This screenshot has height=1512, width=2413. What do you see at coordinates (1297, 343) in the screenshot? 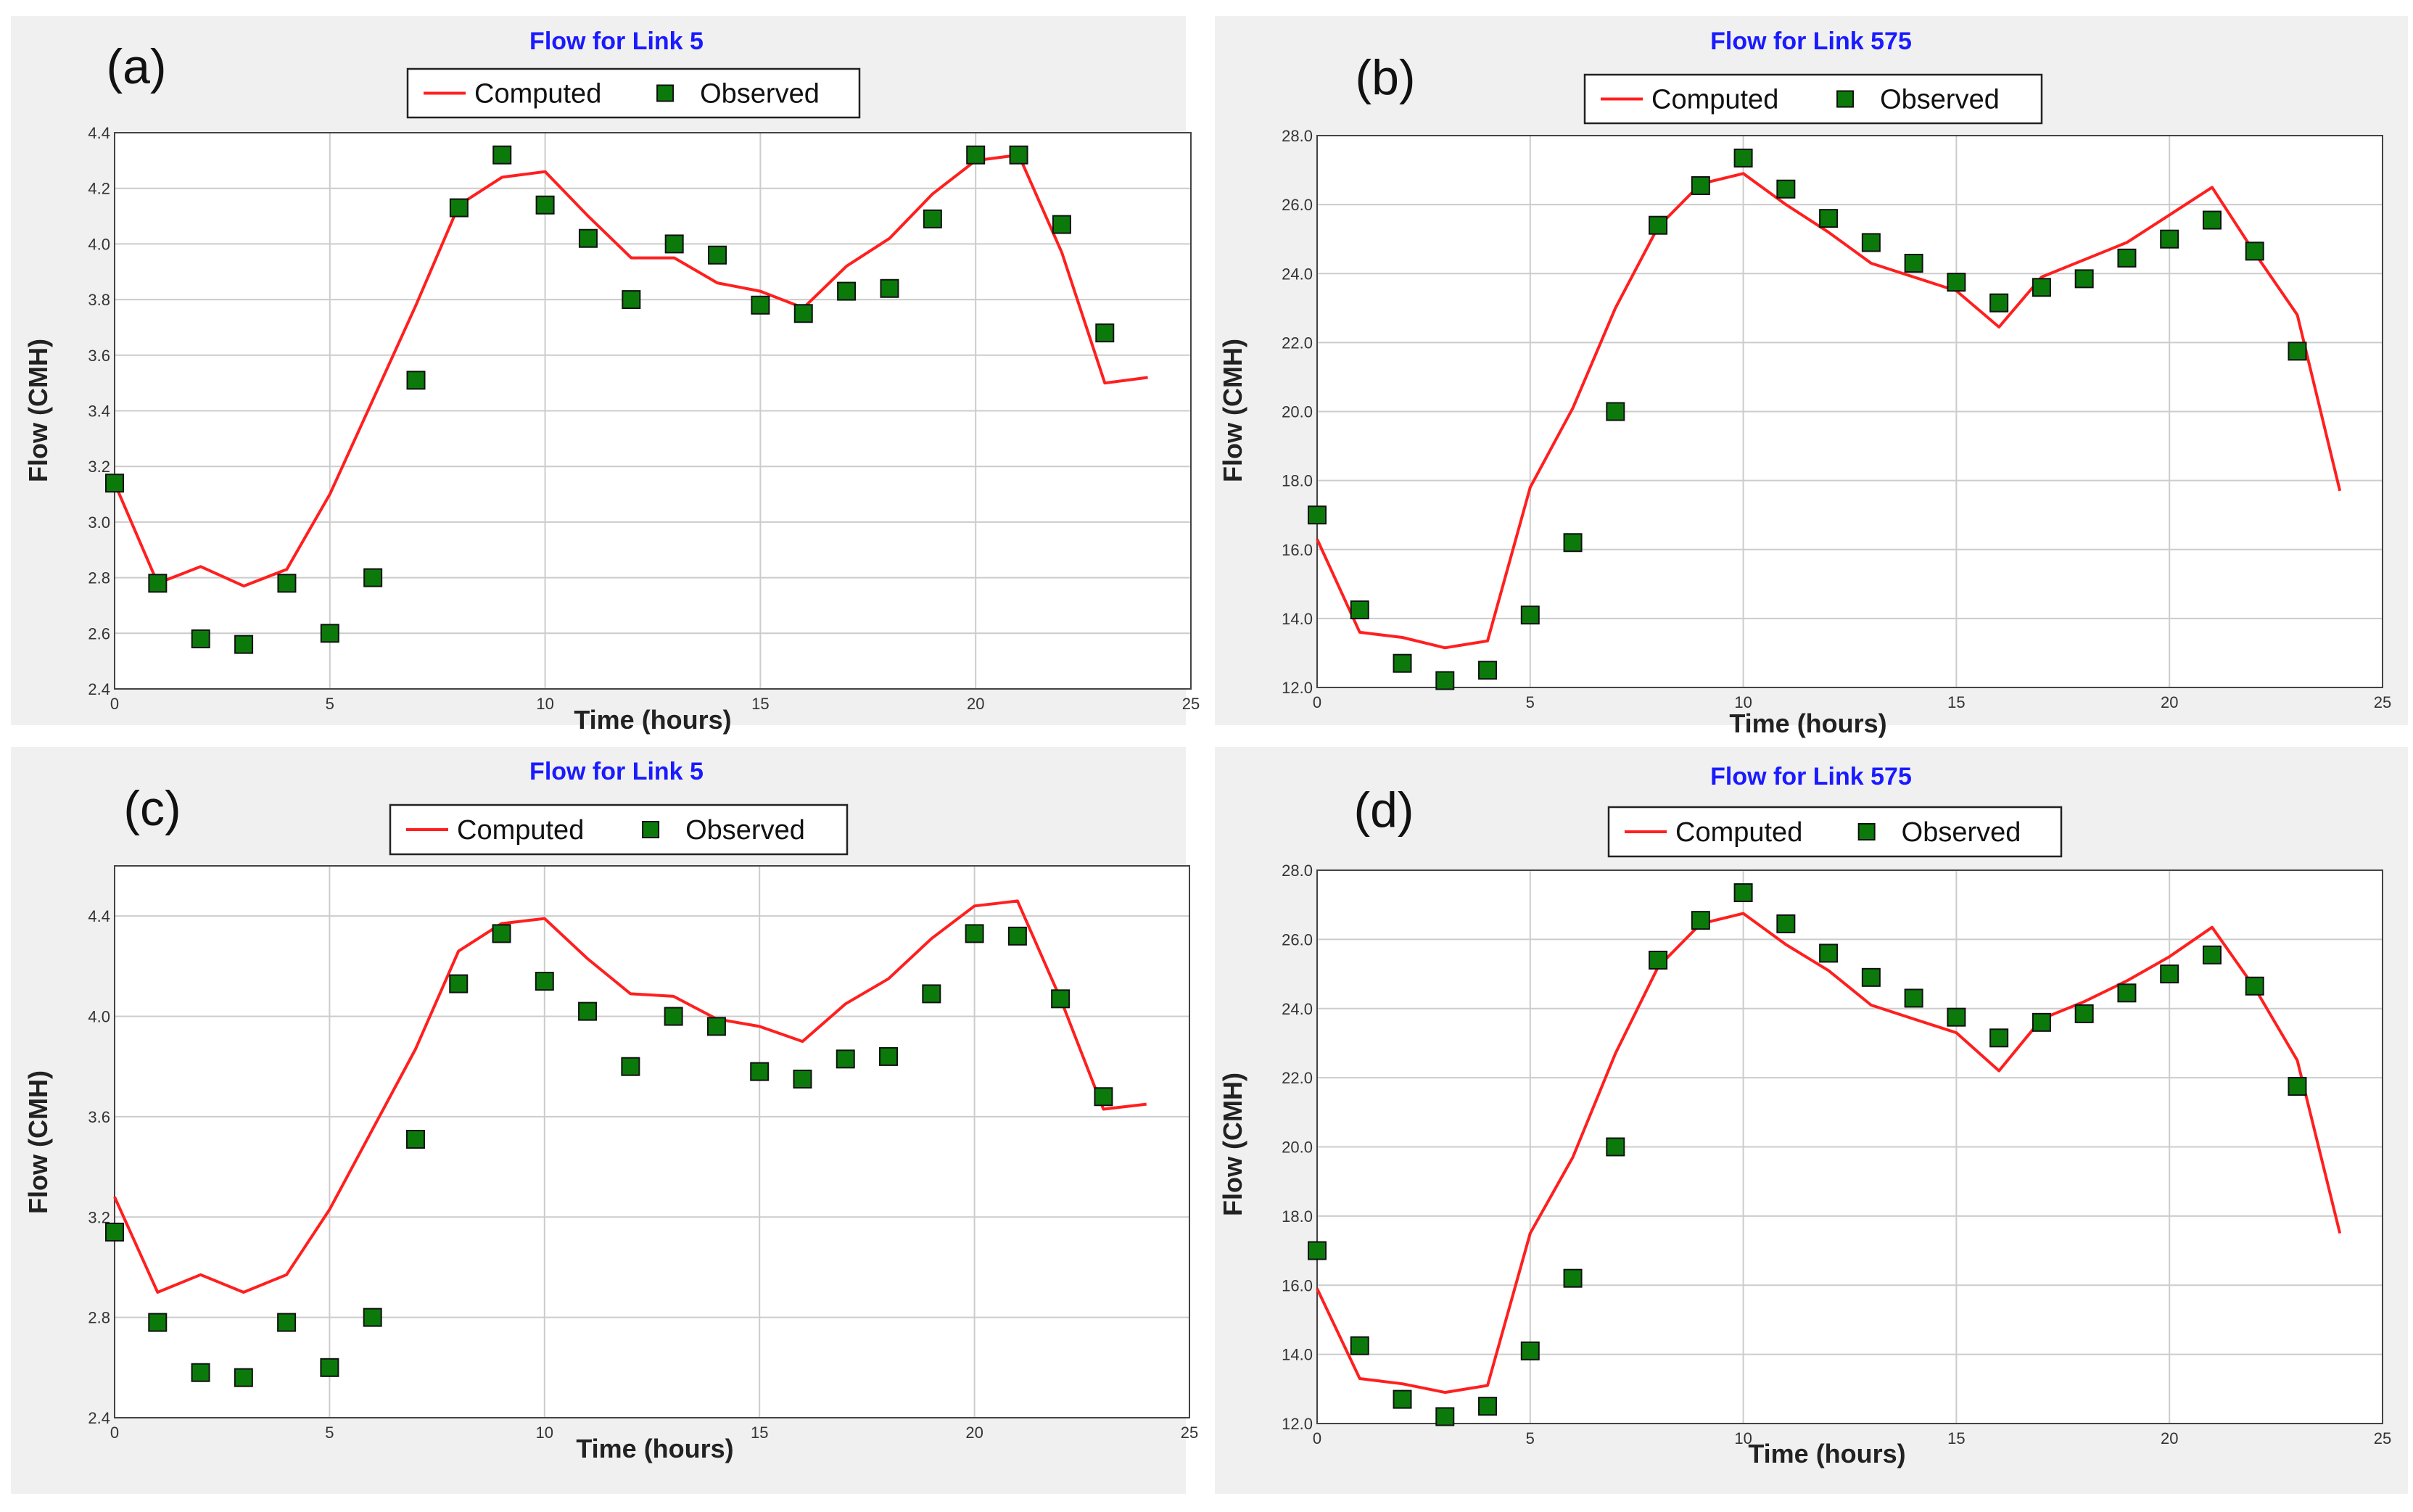
I see `y-tick-label: 22.0` at bounding box center [1297, 343].